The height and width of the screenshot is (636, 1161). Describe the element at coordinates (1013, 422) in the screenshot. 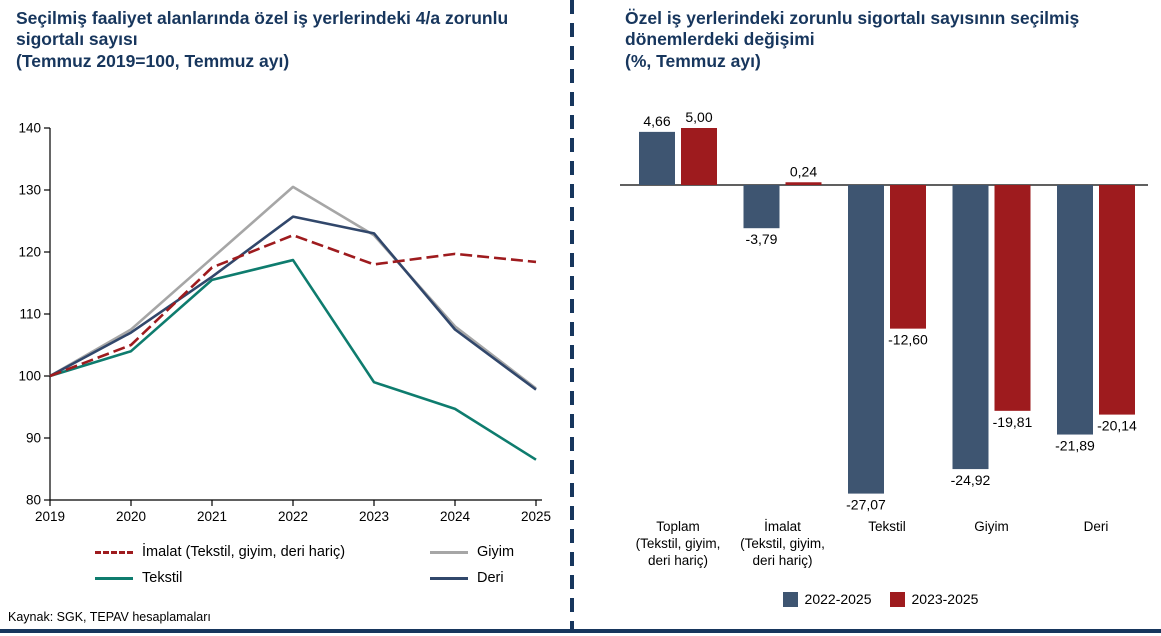

I see `bar-value-label: -19,81` at that location.